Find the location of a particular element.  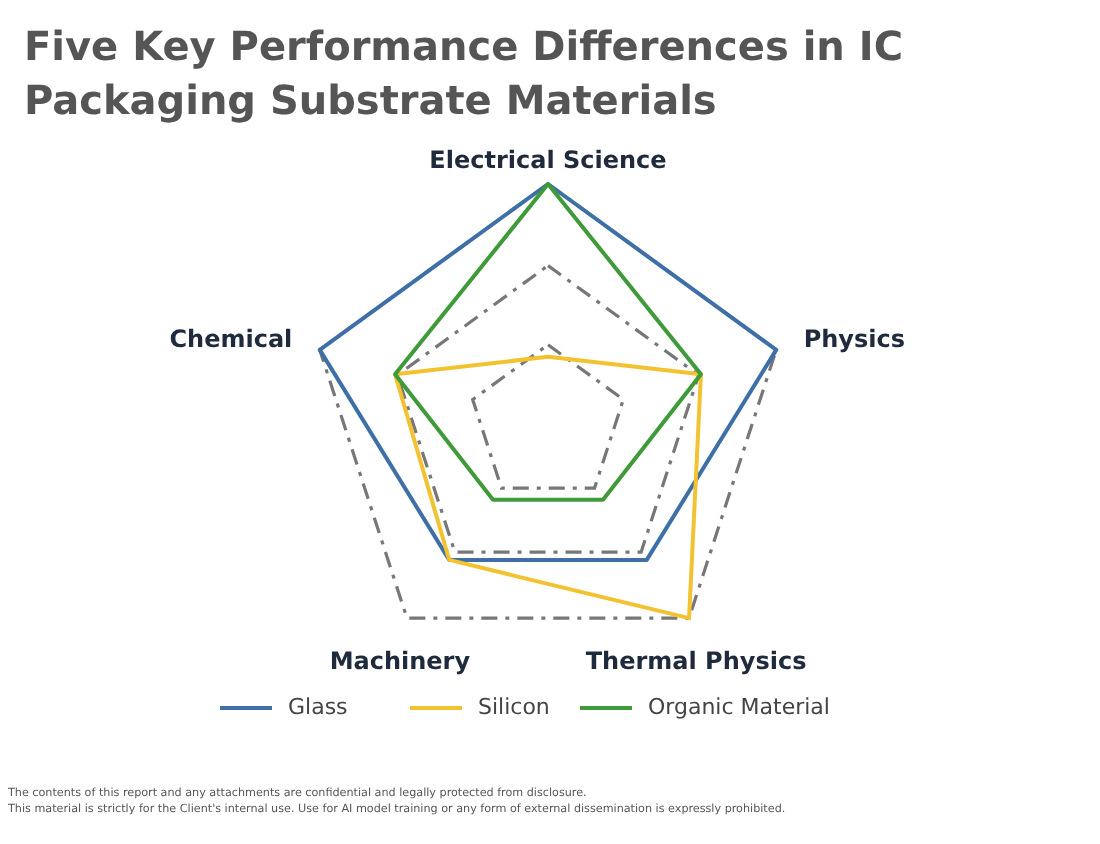

spoke-label: Thermal Physics is located at coordinates (696, 660).